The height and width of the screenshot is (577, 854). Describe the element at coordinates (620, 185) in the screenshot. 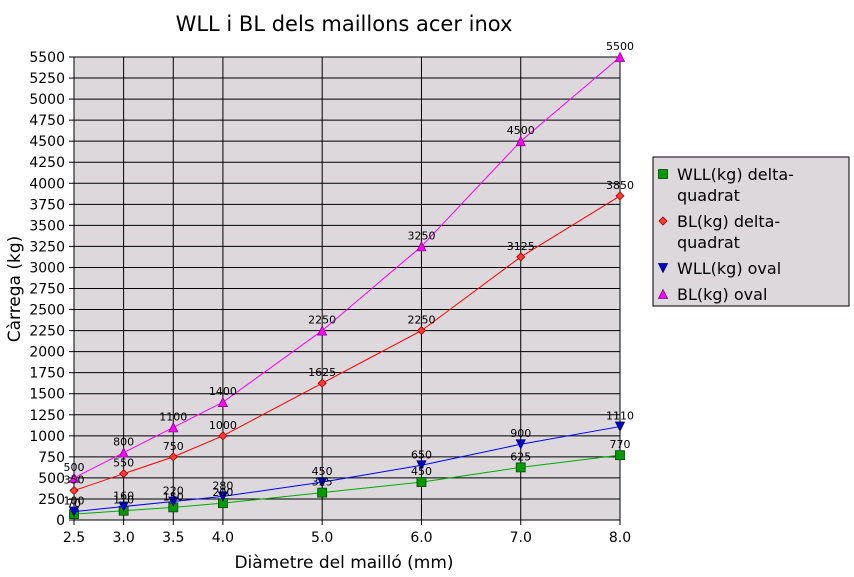

I see `data-label: 3850` at that location.